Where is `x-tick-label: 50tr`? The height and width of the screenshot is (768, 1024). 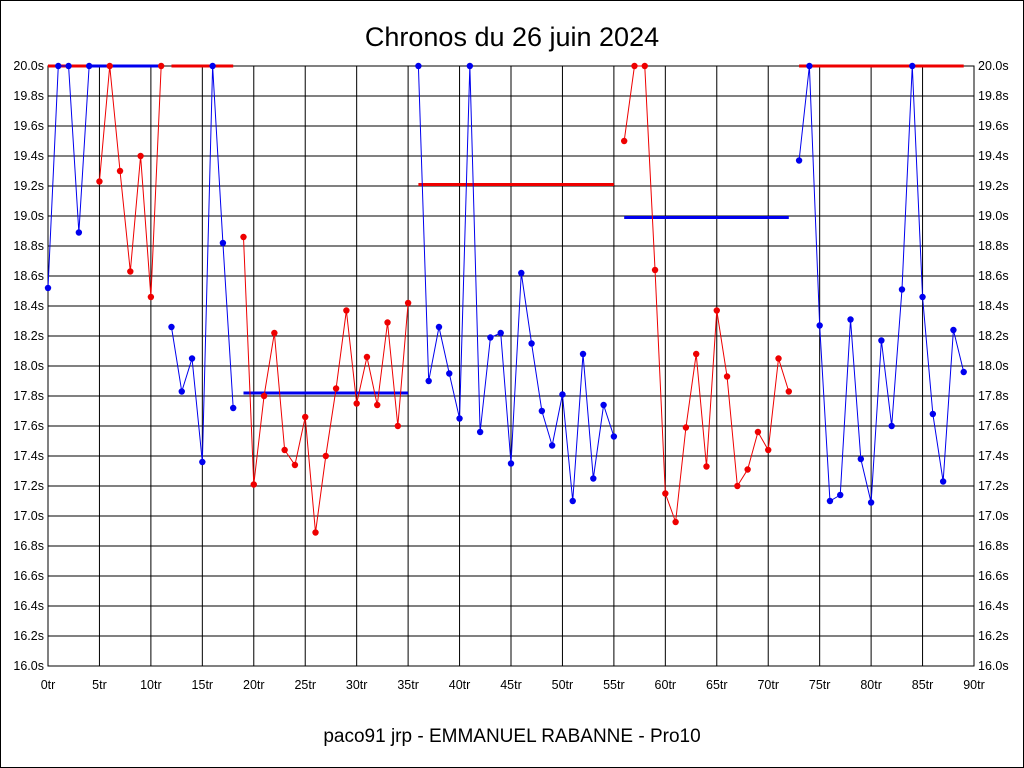
x-tick-label: 50tr is located at coordinates (563, 685).